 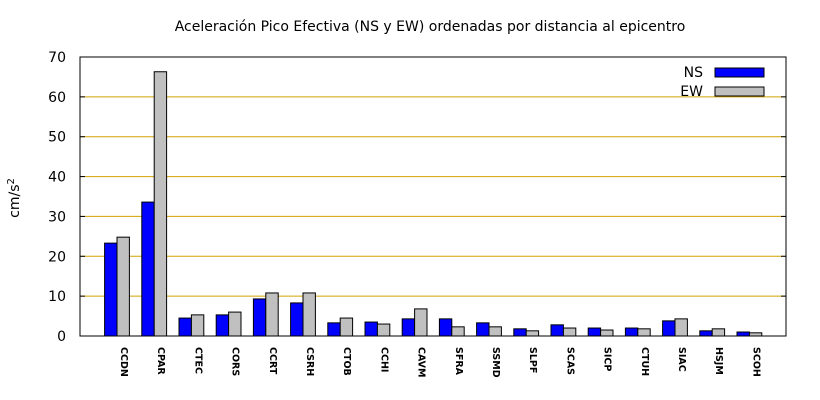 I want to click on bar-ew-cors, so click(x=235, y=324).